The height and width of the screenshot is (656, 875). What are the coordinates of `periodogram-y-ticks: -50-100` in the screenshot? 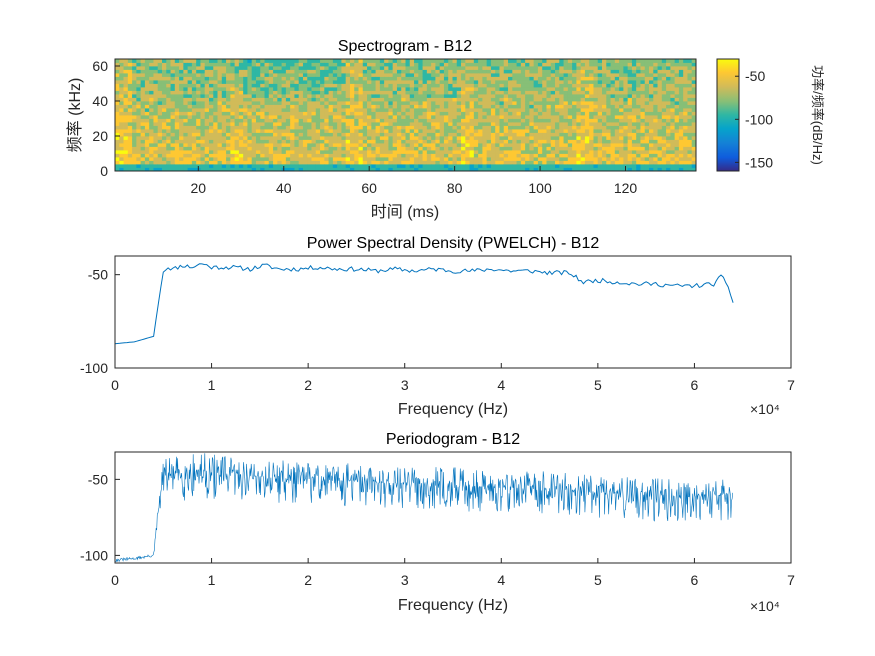 It's located at (100, 517).